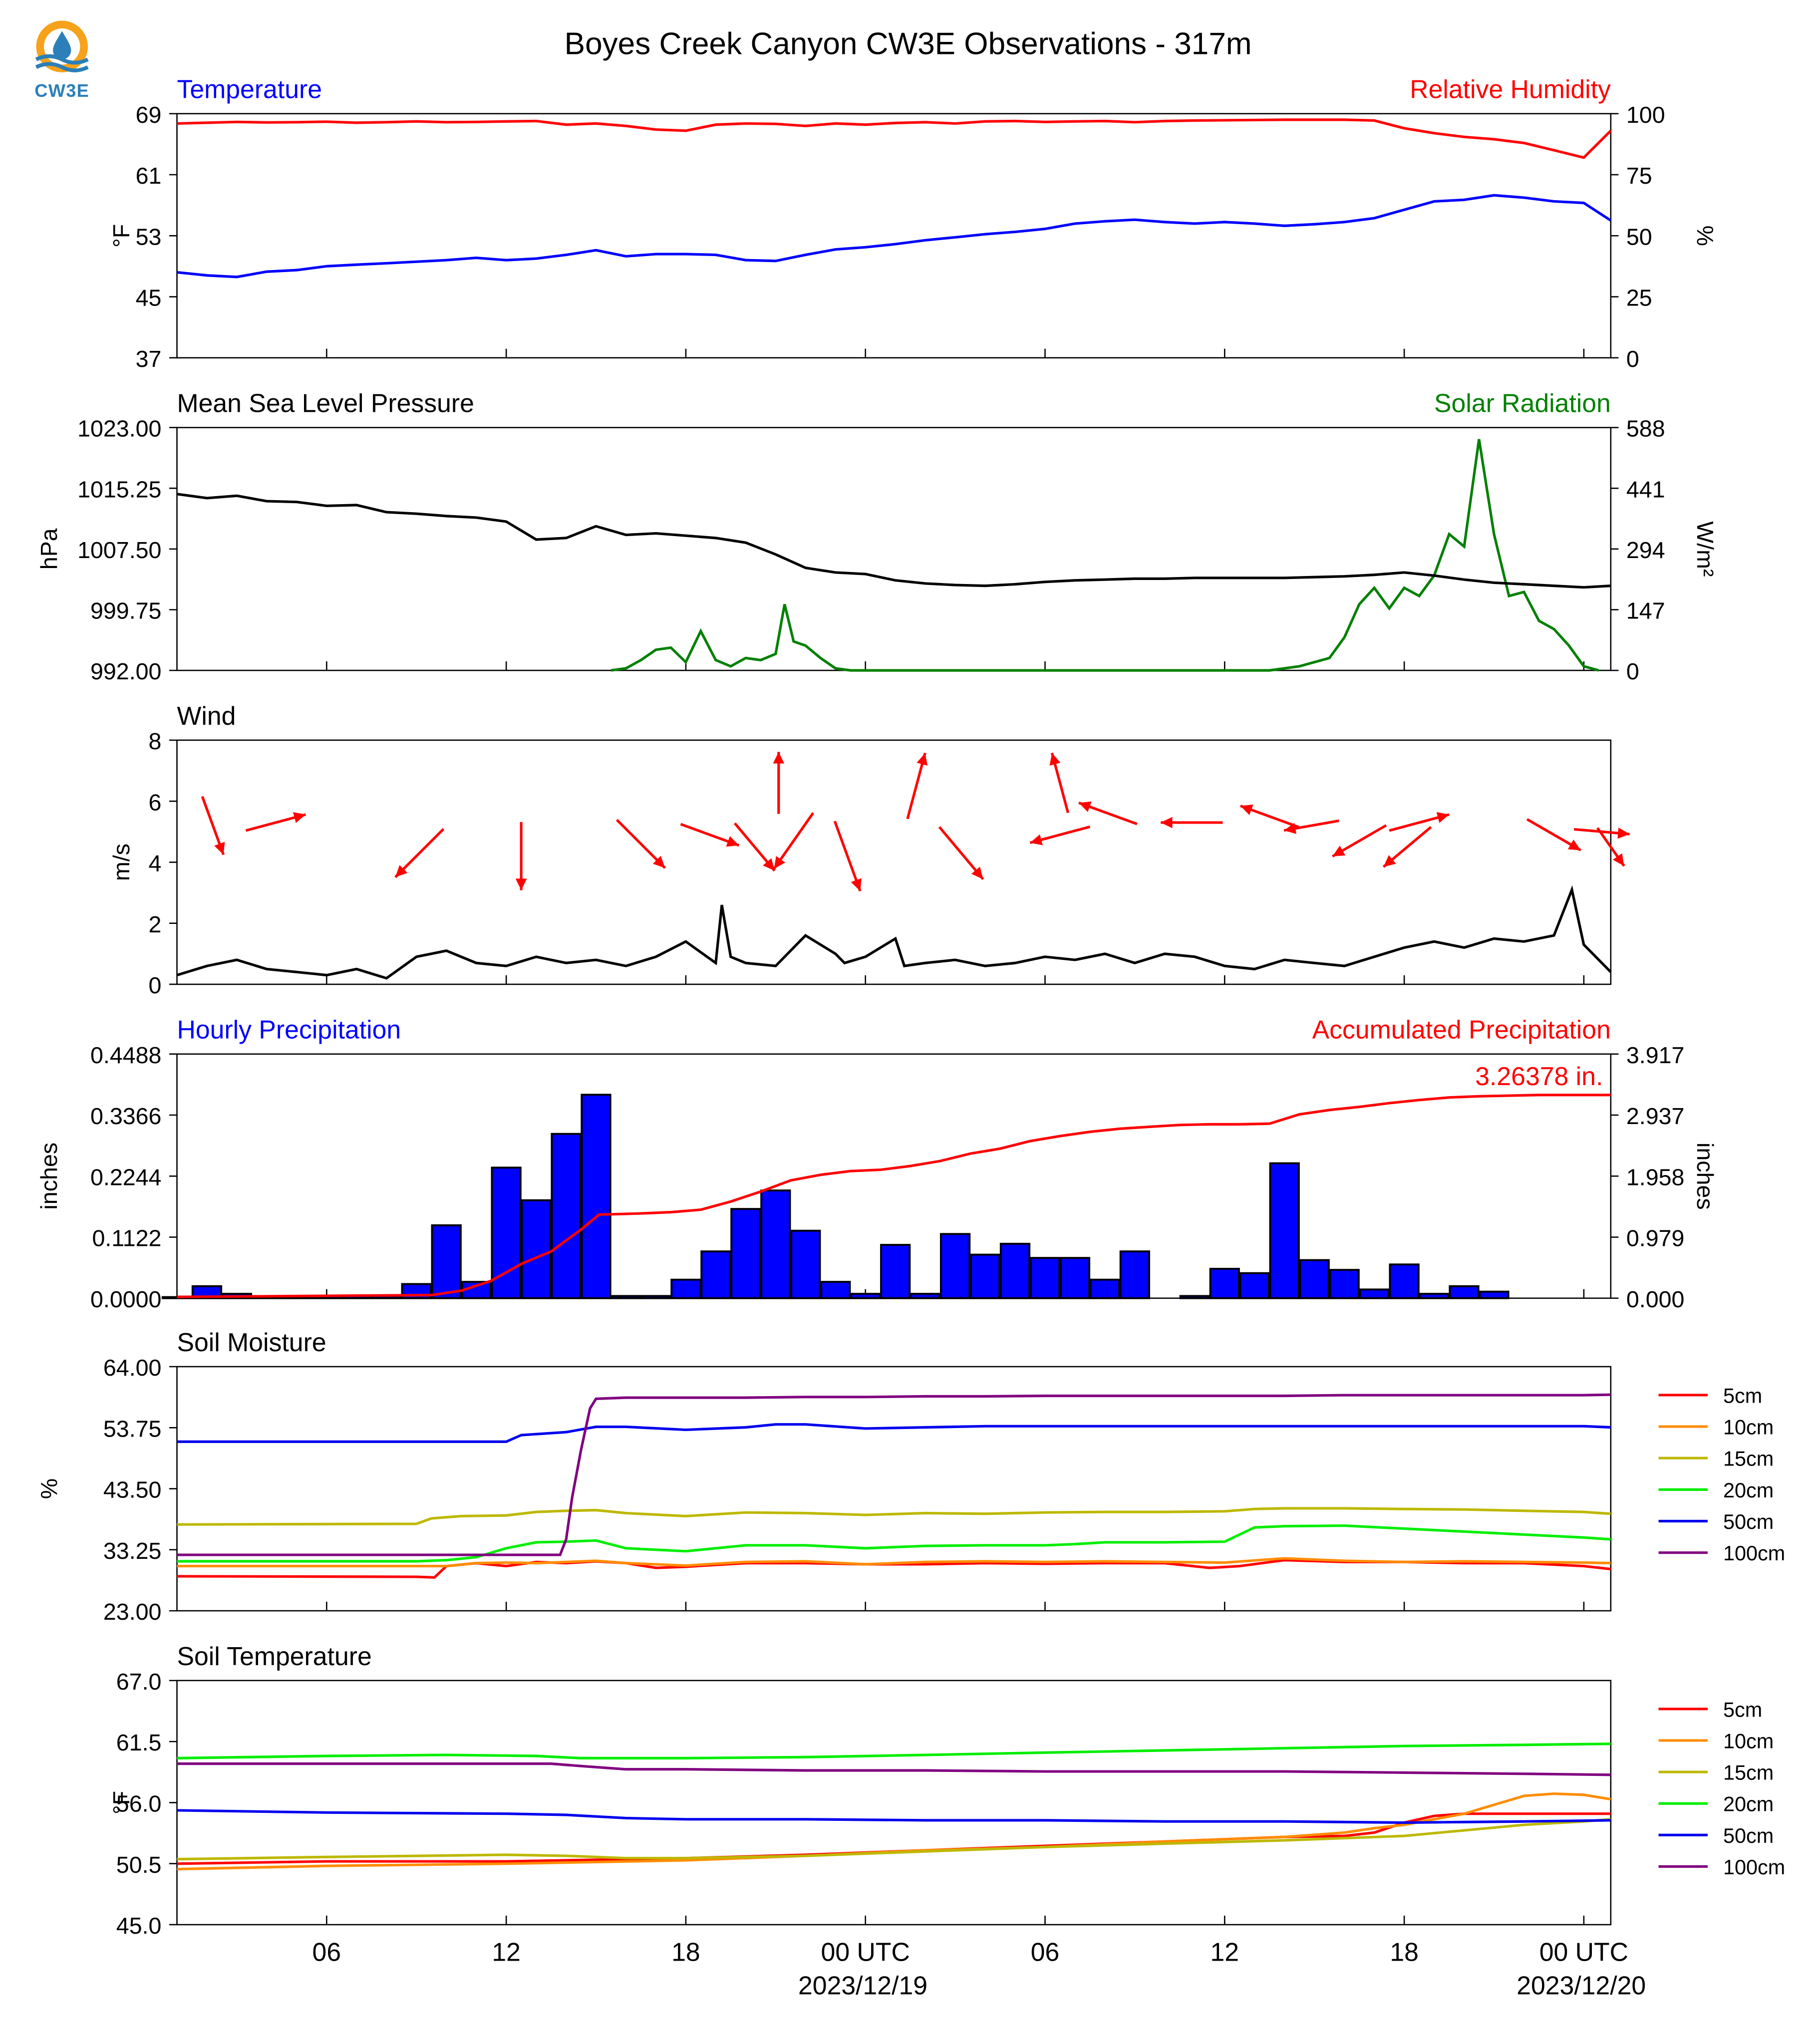 This screenshot has width=1820, height=2028. Describe the element at coordinates (125, 1299) in the screenshot. I see `left-tick-label: 0.0000` at that location.